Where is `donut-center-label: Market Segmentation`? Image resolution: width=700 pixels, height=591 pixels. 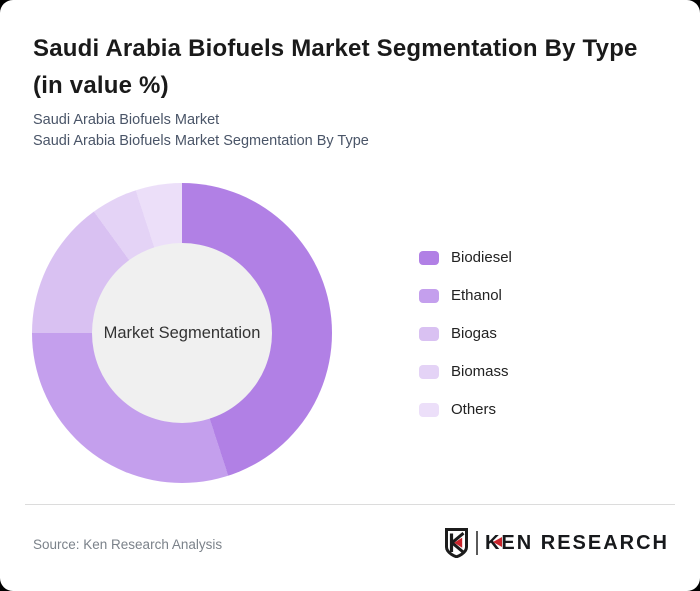 donut-center-label: Market Segmentation is located at coordinates (182, 332).